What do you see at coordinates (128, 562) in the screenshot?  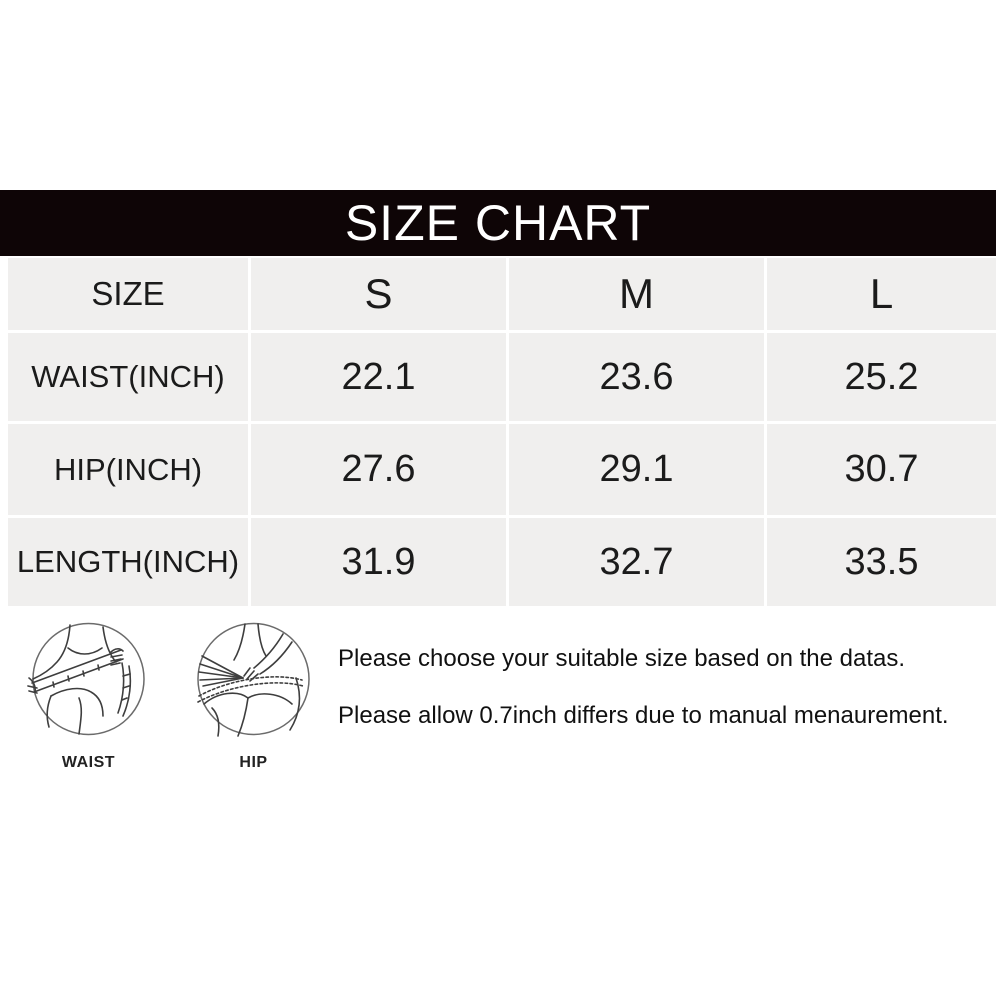 I see `row-label-length: LENGTH(INCH)` at bounding box center [128, 562].